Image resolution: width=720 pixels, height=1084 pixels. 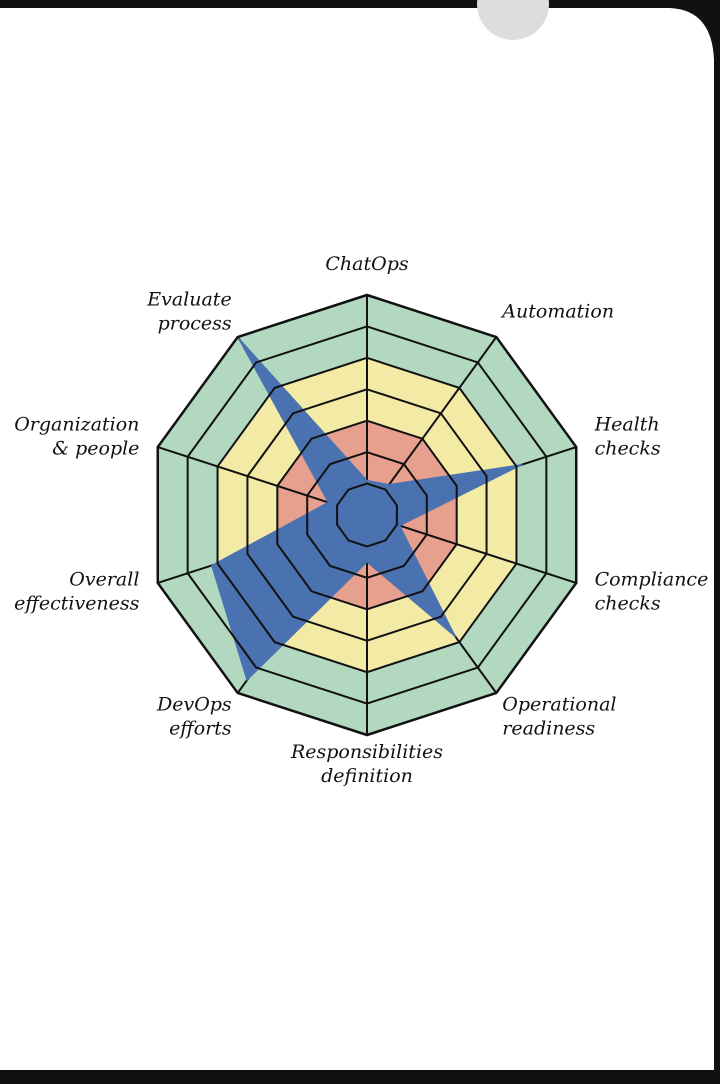 I want to click on axis-label: effectiveness, so click(x=77, y=603).